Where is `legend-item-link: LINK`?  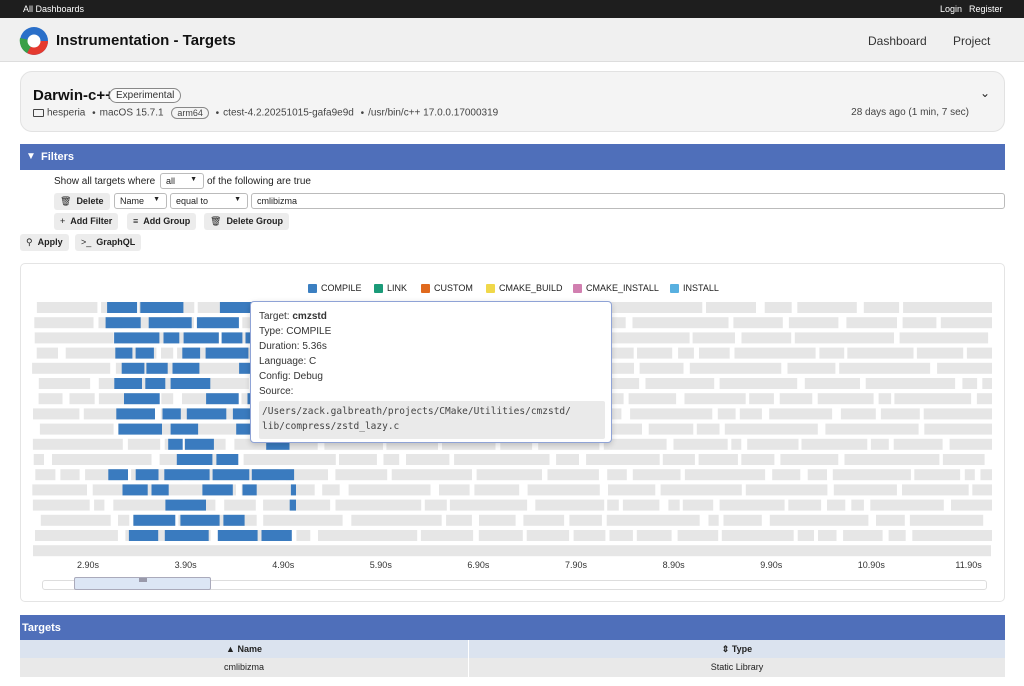 legend-item-link: LINK is located at coordinates (390, 288).